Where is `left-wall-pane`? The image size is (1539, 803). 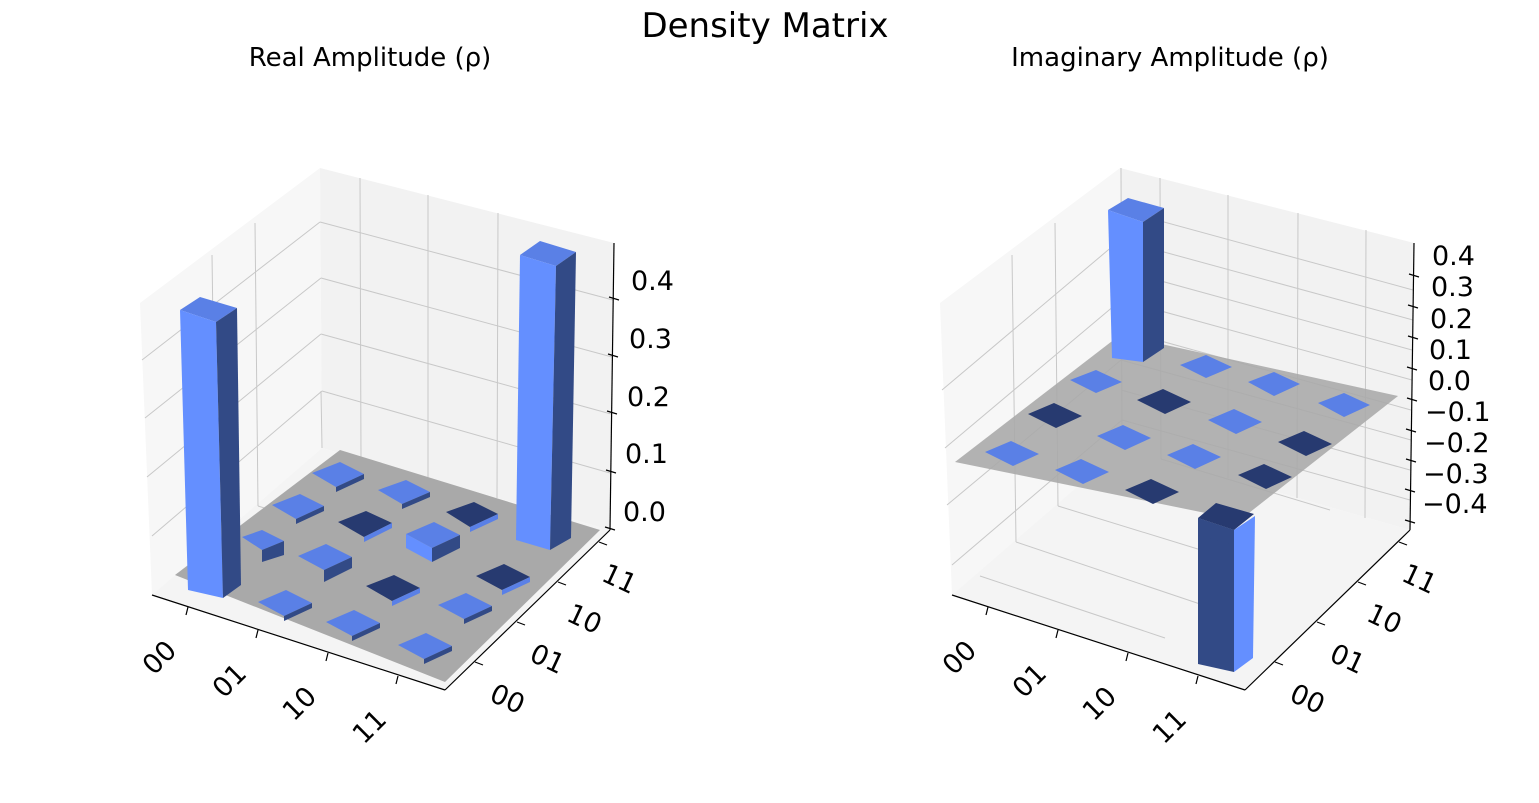
left-wall-pane is located at coordinates (1031, 381).